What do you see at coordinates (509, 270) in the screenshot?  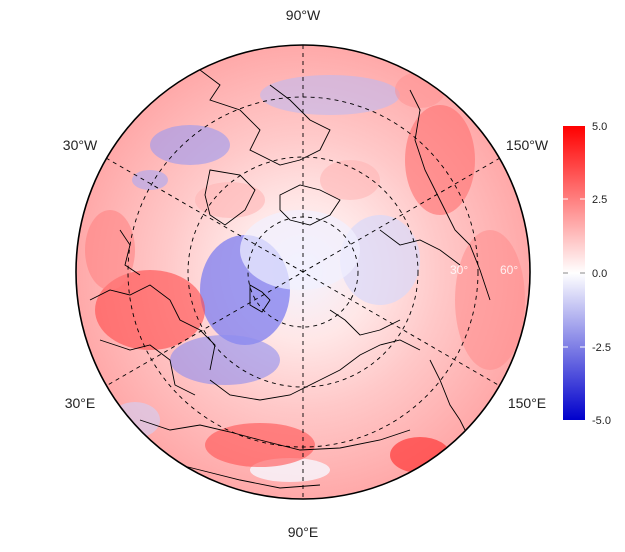 I see `lat-label-60: 60°` at bounding box center [509, 270].